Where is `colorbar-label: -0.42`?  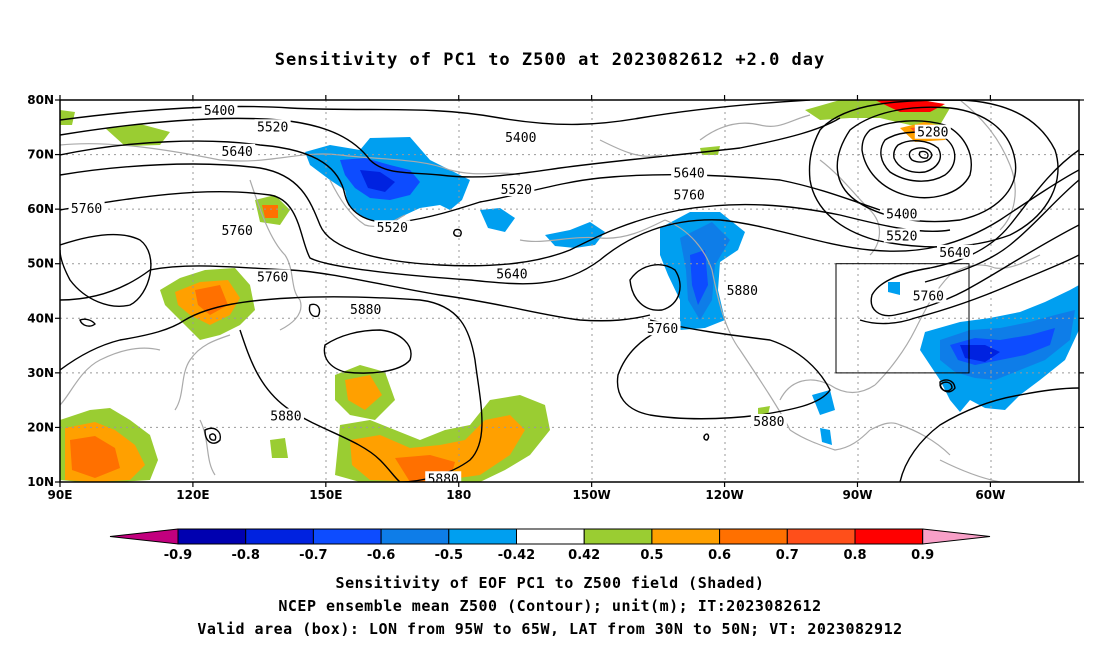 colorbar-label: -0.42 is located at coordinates (516, 555).